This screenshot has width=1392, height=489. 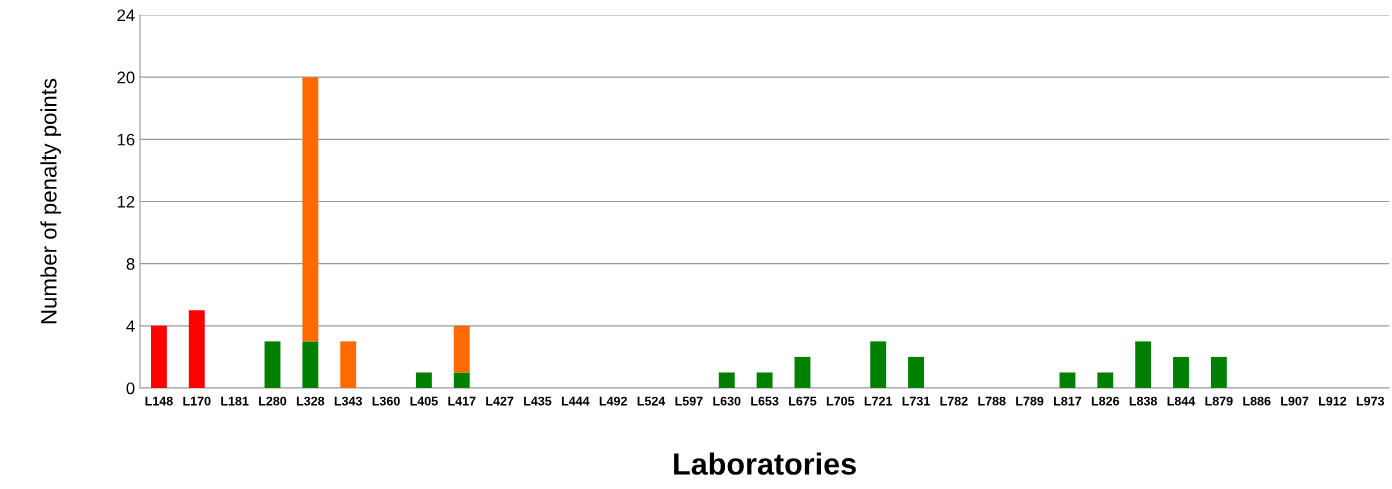 I want to click on x-tick-label: L435, so click(x=538, y=401).